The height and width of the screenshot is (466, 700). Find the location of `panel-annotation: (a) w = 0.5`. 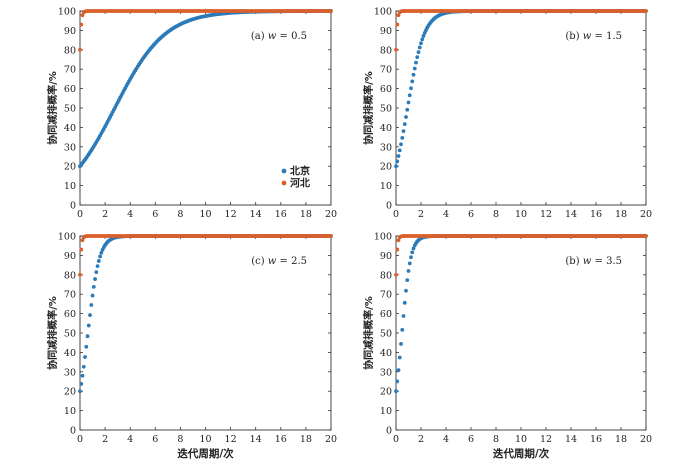

panel-annotation: (a) w = 0.5 is located at coordinates (279, 36).